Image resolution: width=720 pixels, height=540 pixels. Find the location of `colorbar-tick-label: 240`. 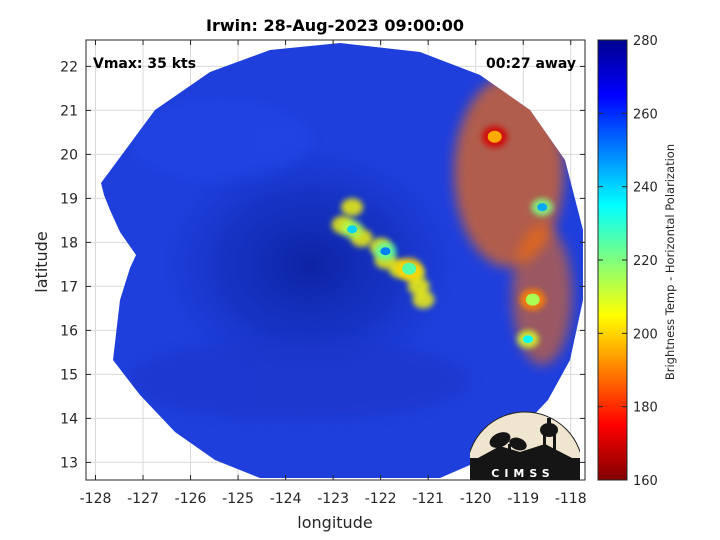

colorbar-tick-label: 240 is located at coordinates (645, 188).